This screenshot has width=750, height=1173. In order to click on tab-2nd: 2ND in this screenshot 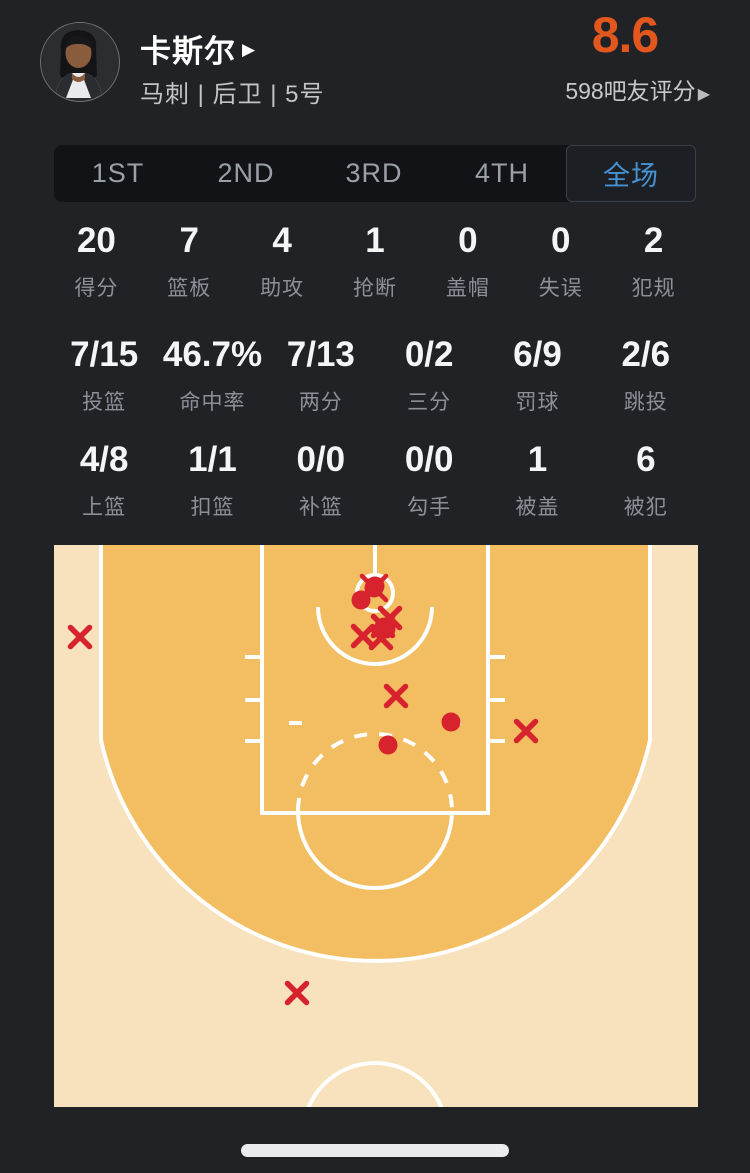, I will do `click(246, 173)`.